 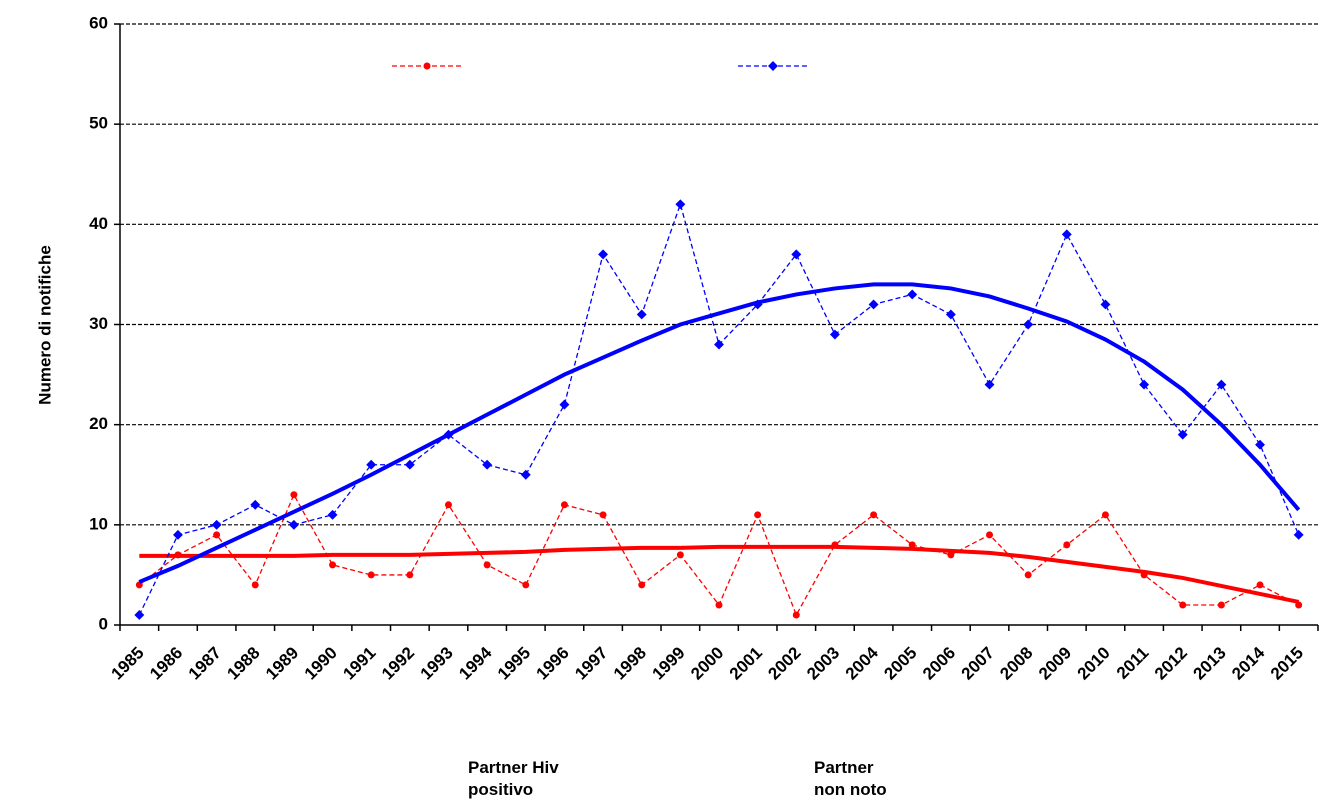 I want to click on y-tick-label: 60, so click(x=98, y=22).